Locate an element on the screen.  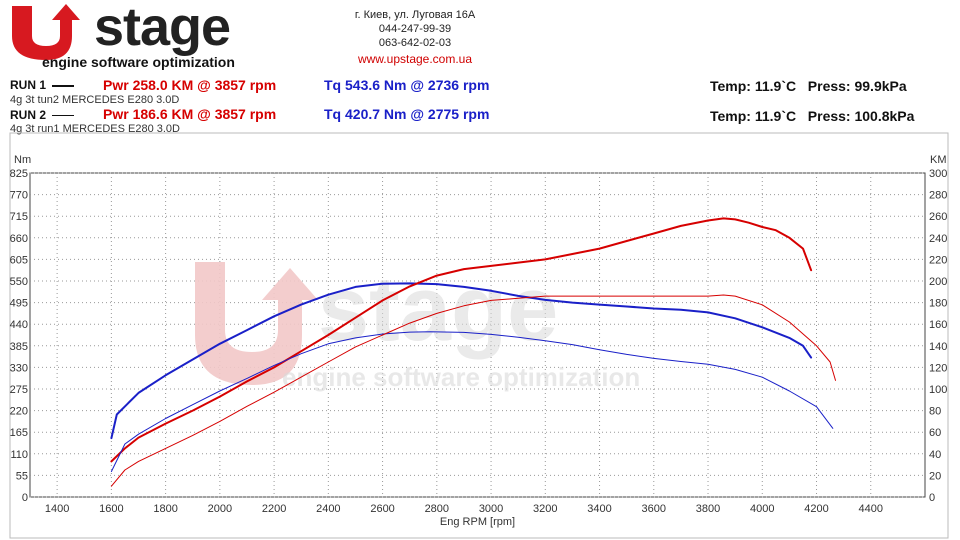
phone-1: 044-247-99-39 is located at coordinates (415, 29).